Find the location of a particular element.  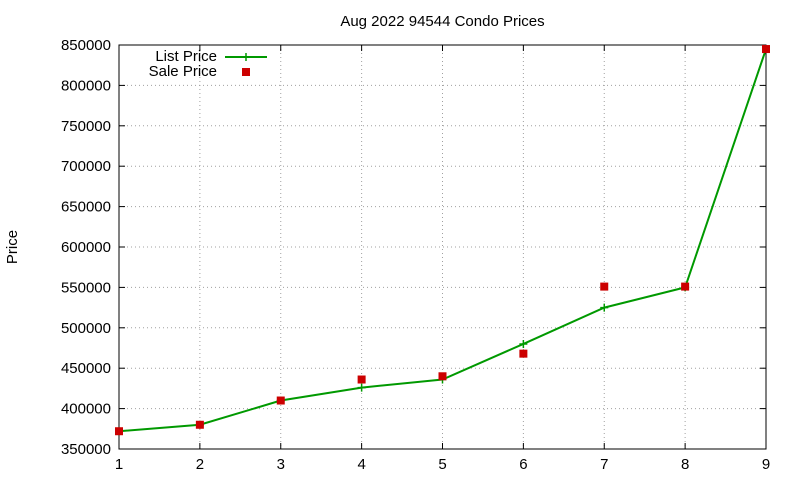

legend-label-sale-price: Sale Price is located at coordinates (183, 71).